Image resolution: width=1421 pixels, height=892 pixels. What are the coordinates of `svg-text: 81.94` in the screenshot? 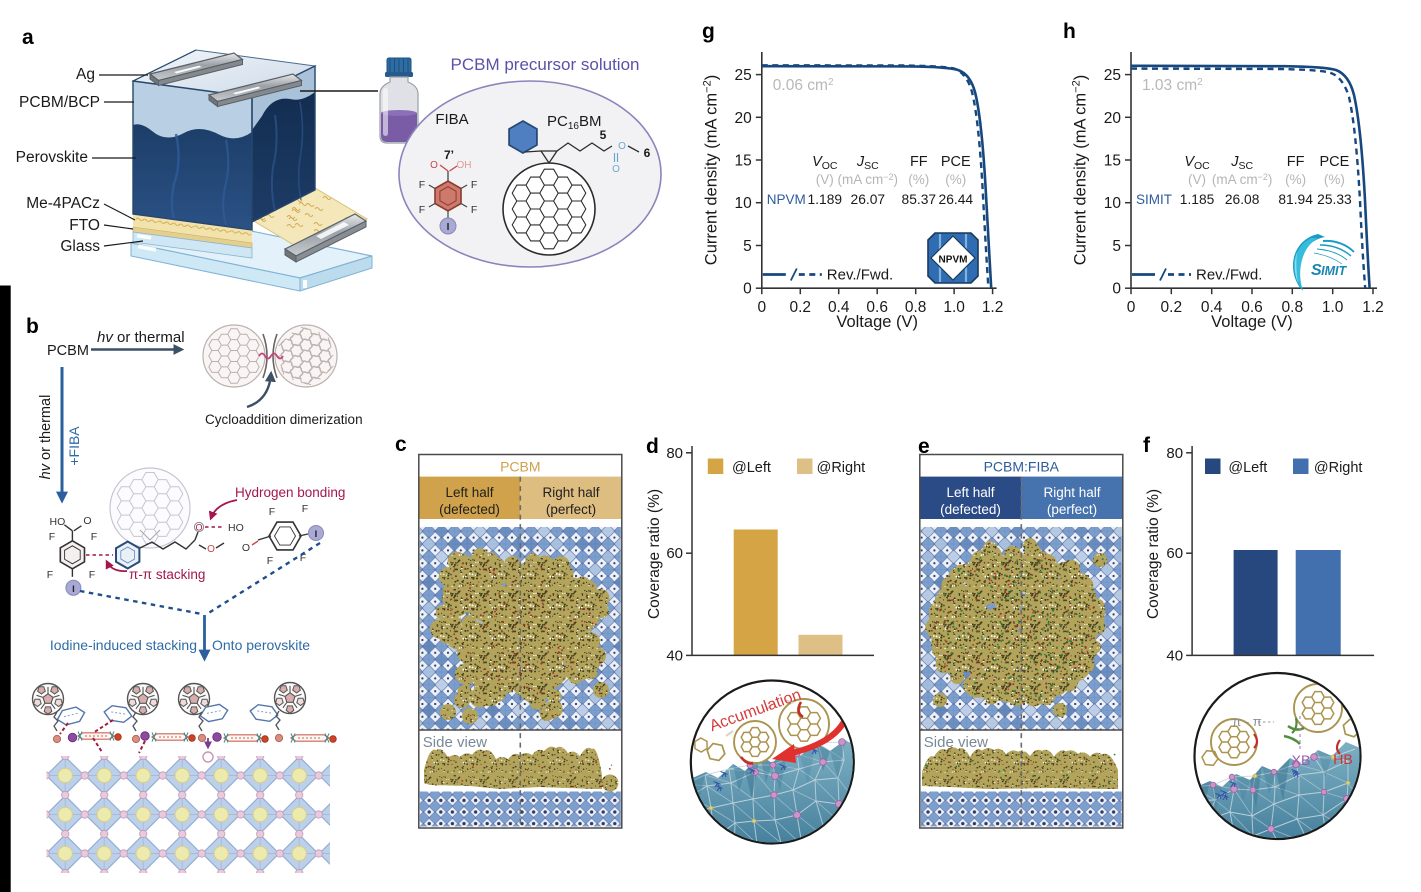 It's located at (1295, 199).